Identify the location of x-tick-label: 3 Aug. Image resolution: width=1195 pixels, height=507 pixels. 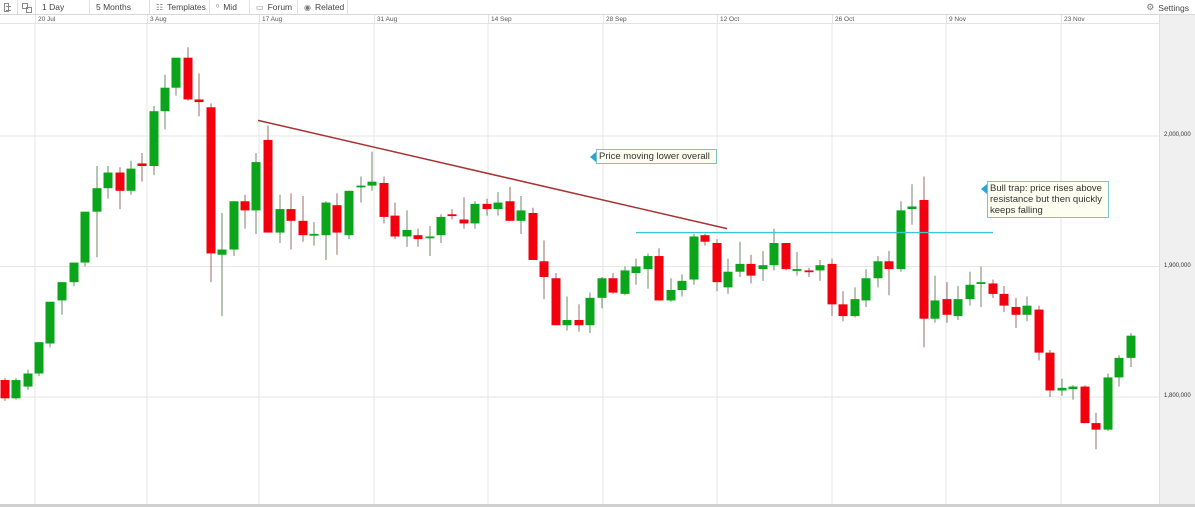
(157, 19).